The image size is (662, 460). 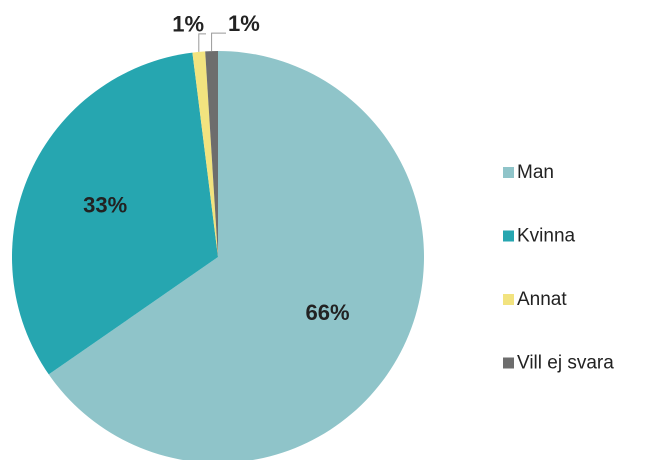 What do you see at coordinates (105, 204) in the screenshot?
I see `slice-label: 33%` at bounding box center [105, 204].